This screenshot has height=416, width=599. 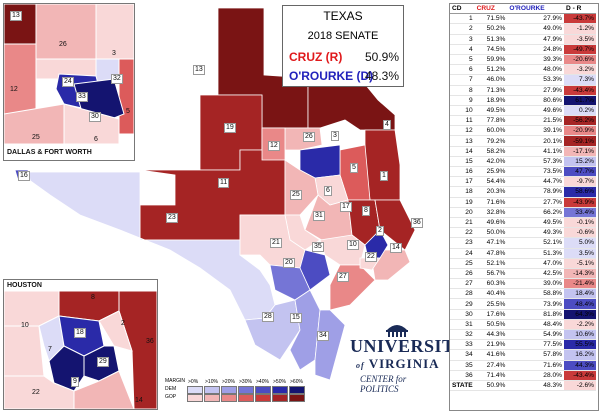 What do you see at coordinates (80, 333) in the screenshot?
I see `houston-label-18: 18` at bounding box center [80, 333].